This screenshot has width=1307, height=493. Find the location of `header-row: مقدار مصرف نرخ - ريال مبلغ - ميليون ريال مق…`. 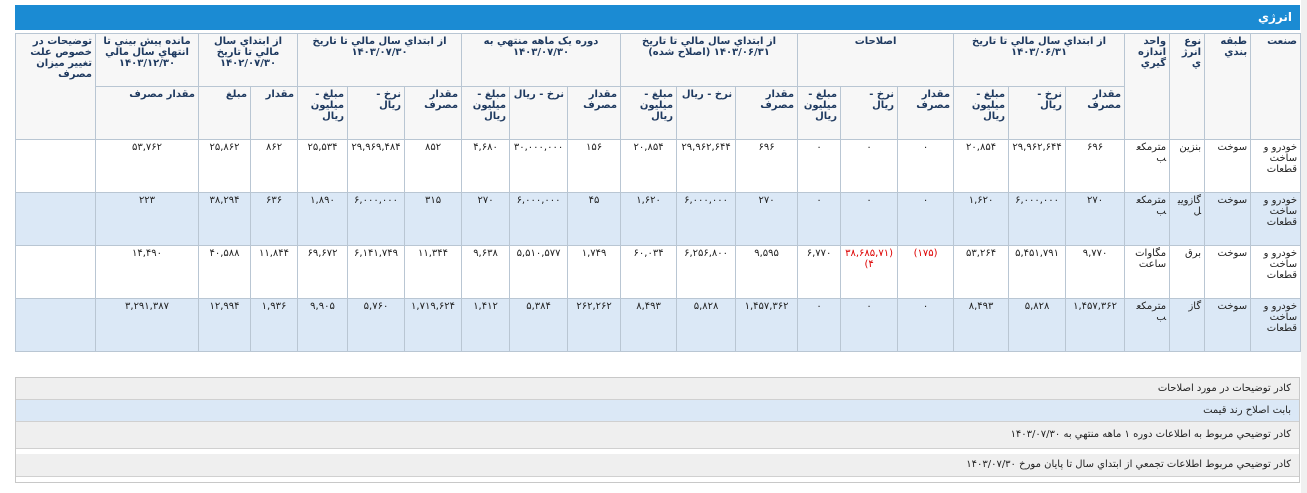

header-row: مقدار مصرف نرخ - ريال مبلغ - ميليون ريال مق… is located at coordinates (658, 113).